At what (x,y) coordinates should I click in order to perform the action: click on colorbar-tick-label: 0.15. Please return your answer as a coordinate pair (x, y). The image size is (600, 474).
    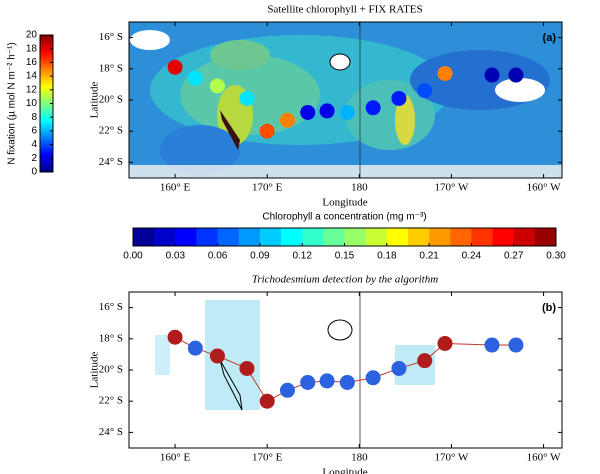
    Looking at the image, I should click on (345, 256).